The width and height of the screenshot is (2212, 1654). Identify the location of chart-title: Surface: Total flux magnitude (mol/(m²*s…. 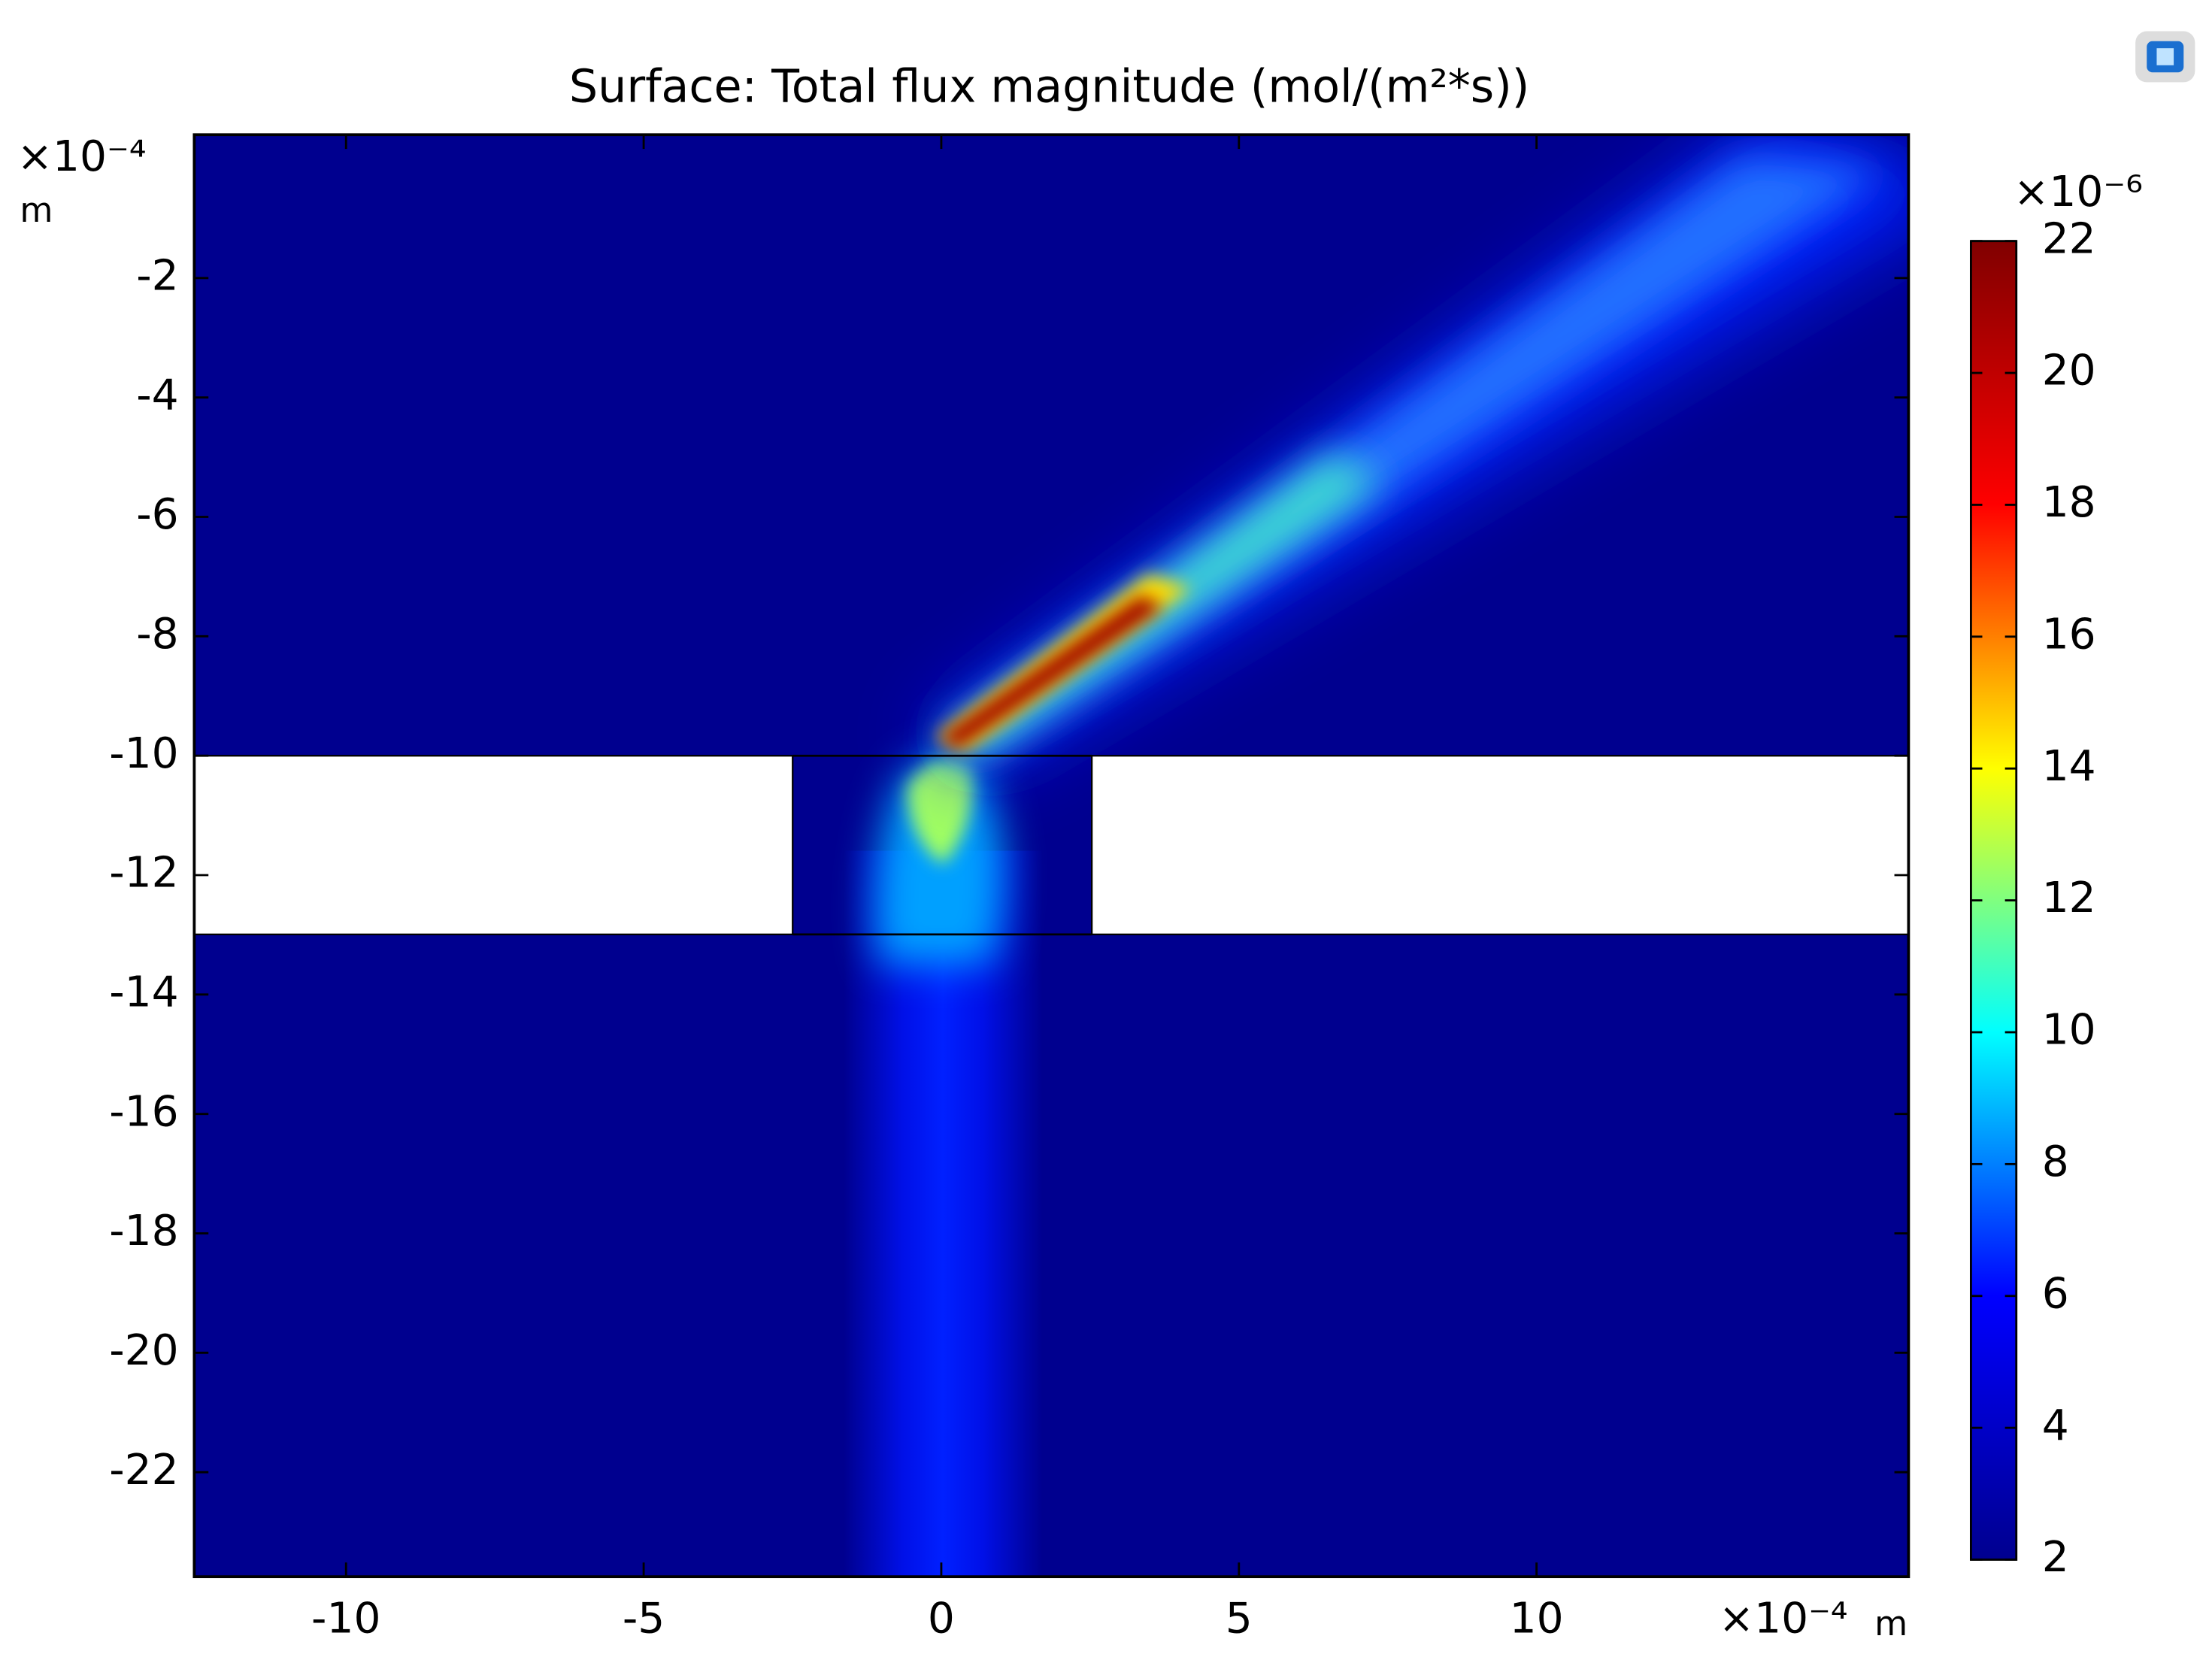
(1049, 86).